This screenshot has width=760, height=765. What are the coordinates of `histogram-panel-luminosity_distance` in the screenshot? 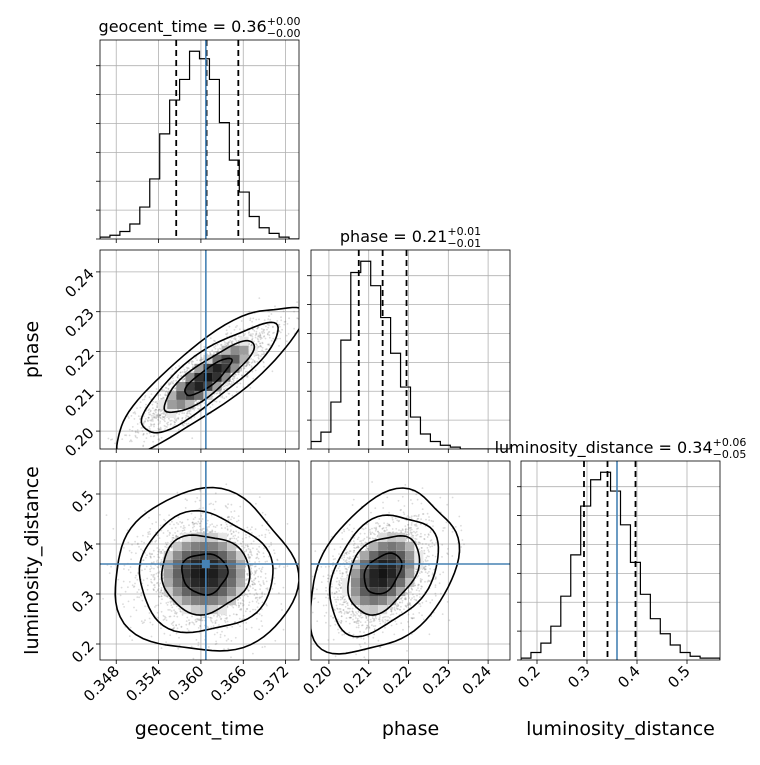 It's located at (620, 560).